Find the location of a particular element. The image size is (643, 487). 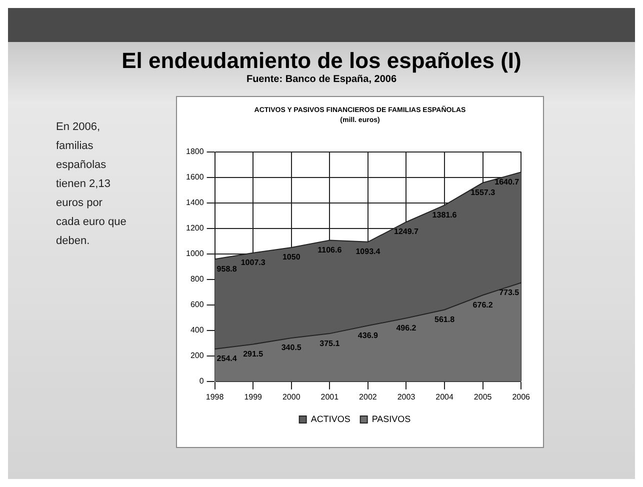

y-tick-label: 1800 is located at coordinates (195, 151).